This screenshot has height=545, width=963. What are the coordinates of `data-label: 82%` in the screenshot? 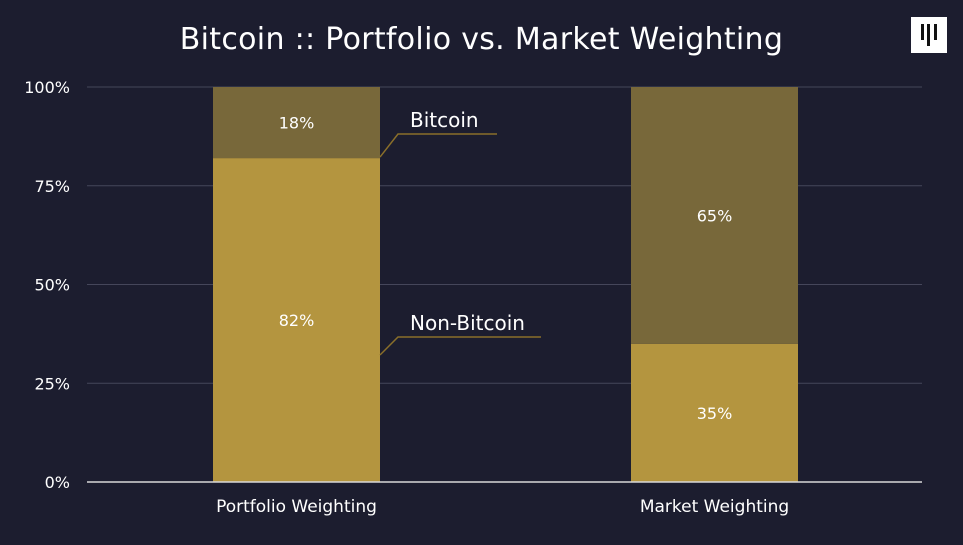 It's located at (297, 320).